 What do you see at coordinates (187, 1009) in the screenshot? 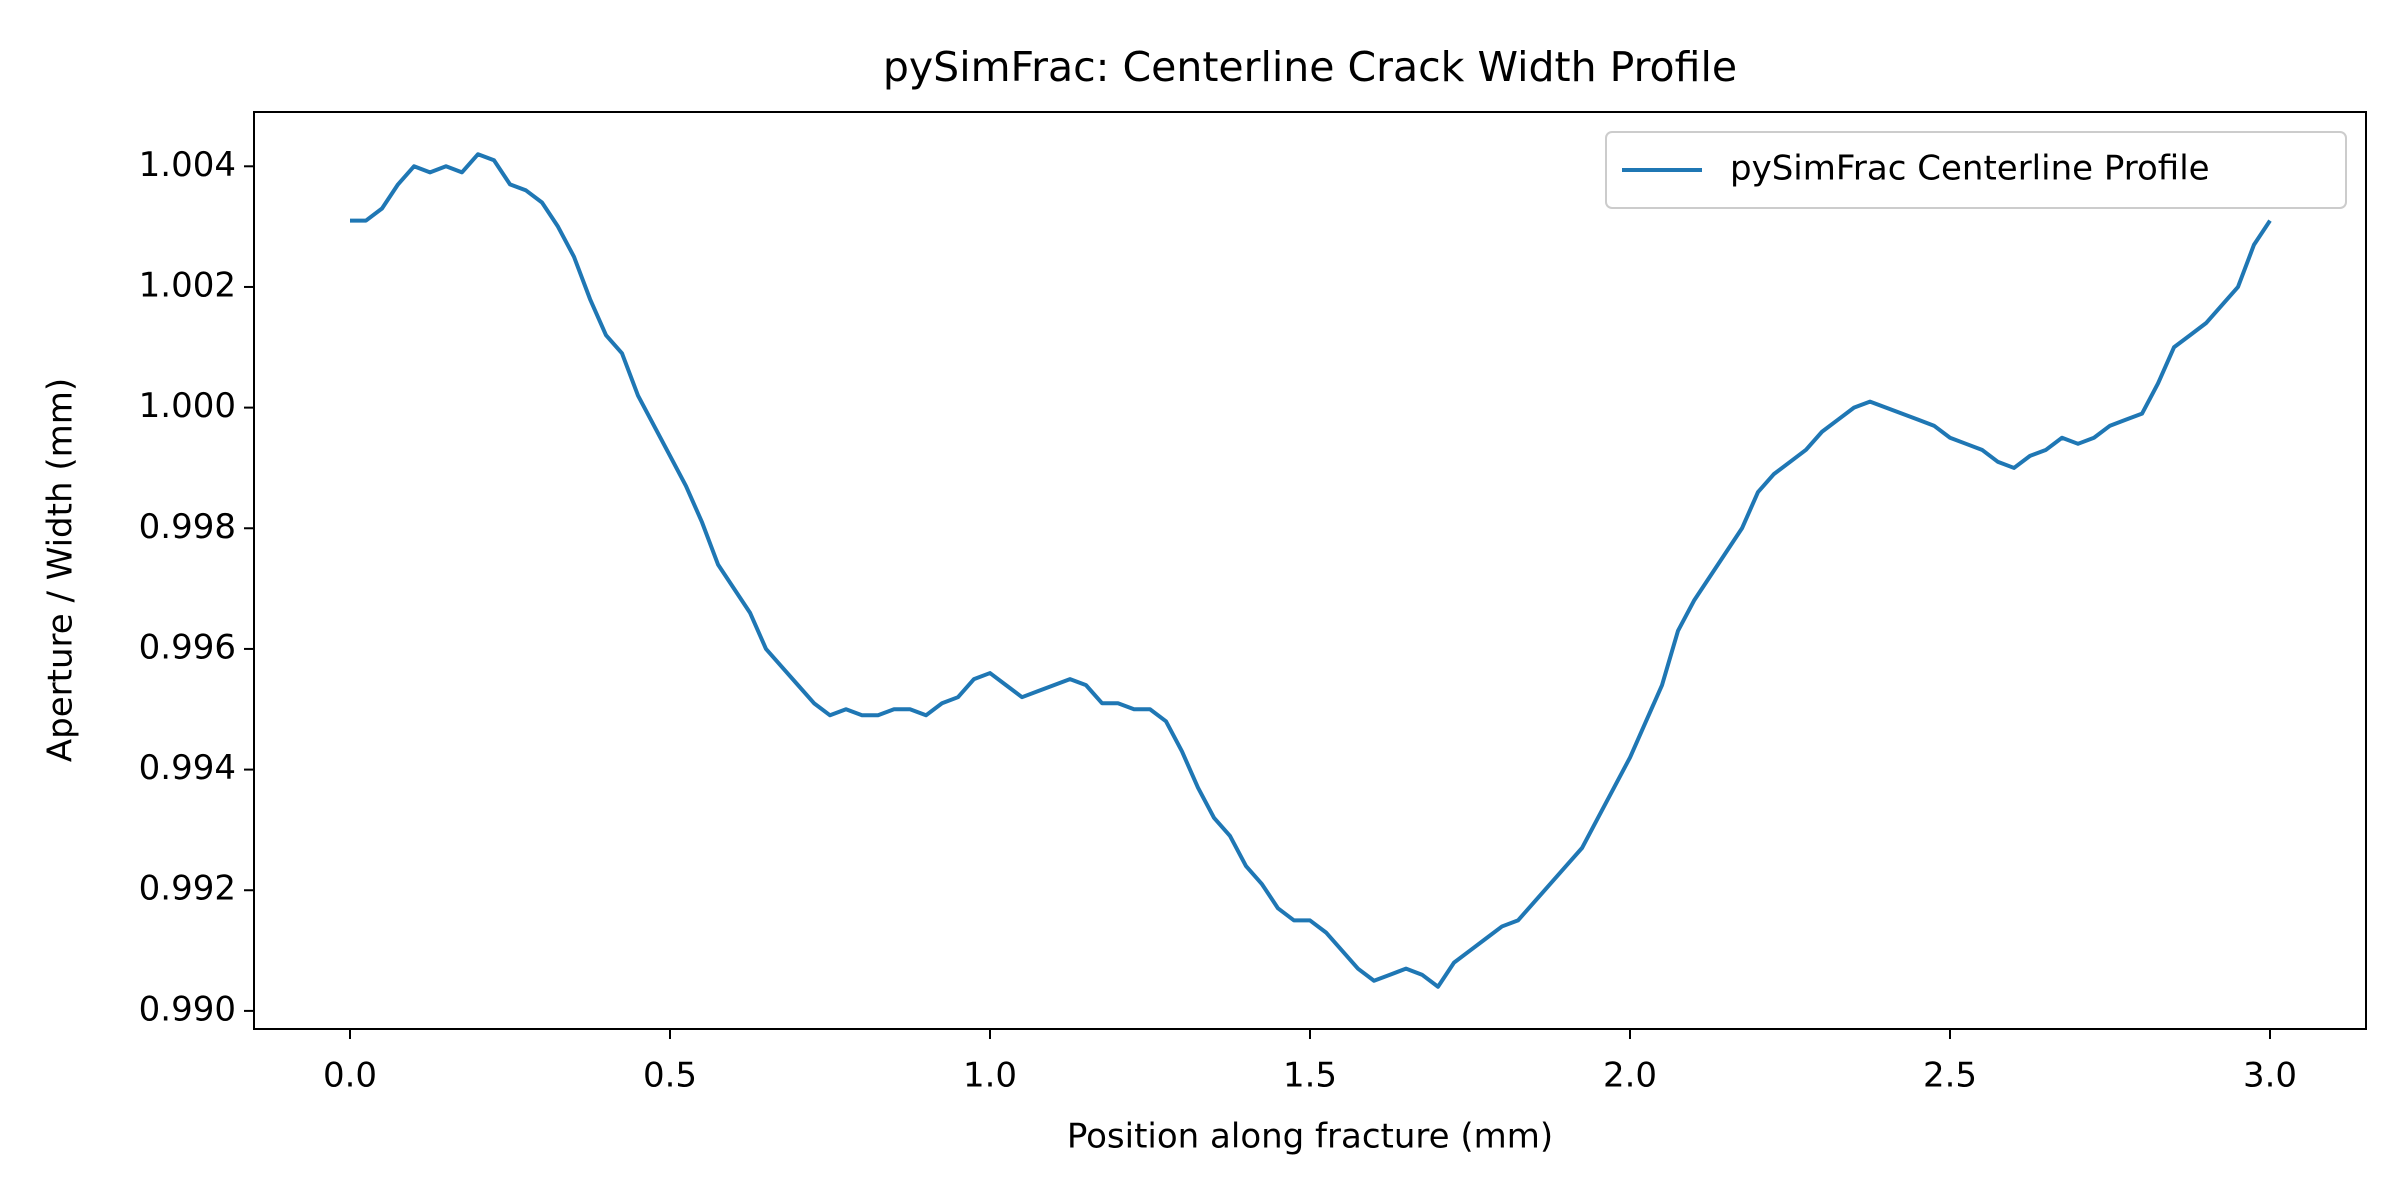
I see `y-tick-label: 0.990` at bounding box center [187, 1009].